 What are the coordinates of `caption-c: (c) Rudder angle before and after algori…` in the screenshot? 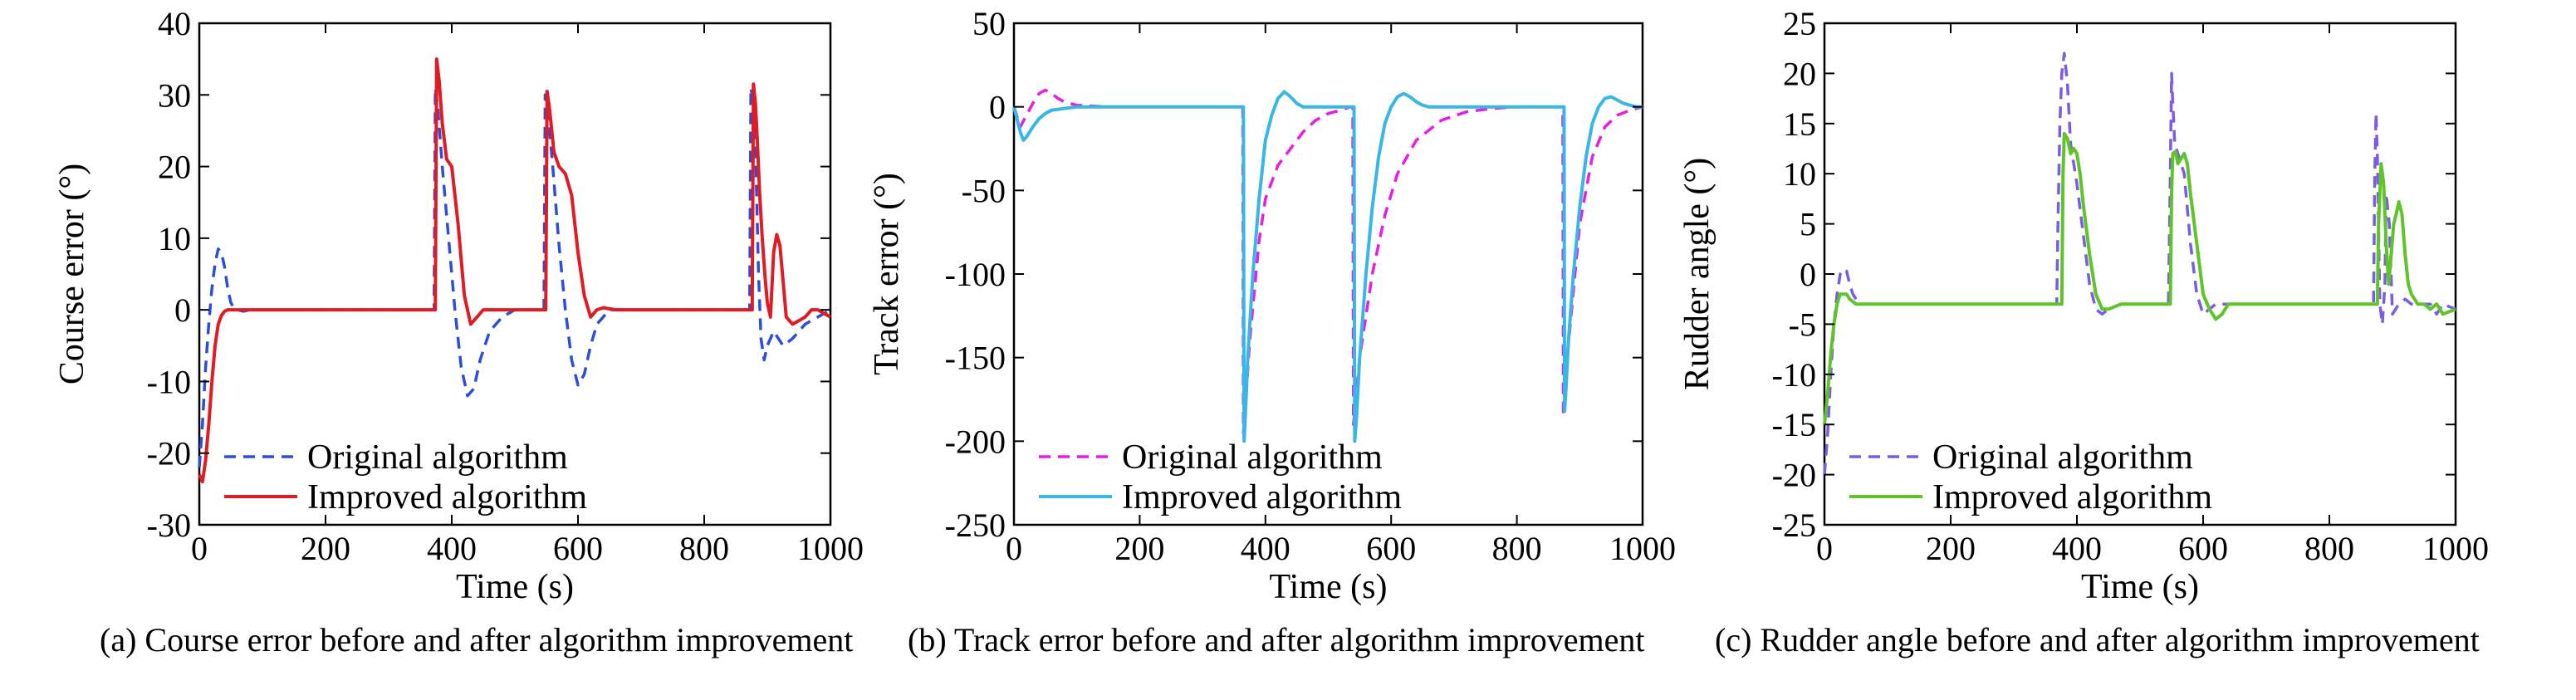 It's located at (2098, 639).